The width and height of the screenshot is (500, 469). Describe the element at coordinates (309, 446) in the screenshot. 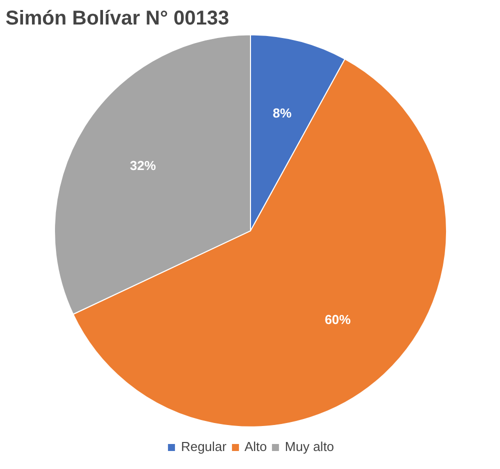

I see `legend-label: Muy alto` at that location.